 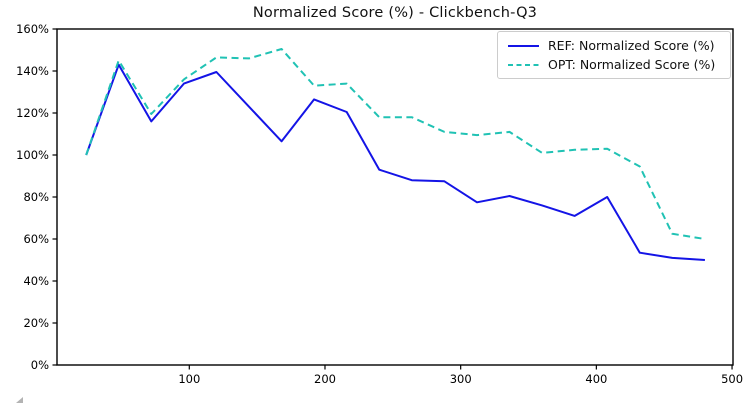 What do you see at coordinates (32, 155) in the screenshot?
I see `y-tick-label: 100%` at bounding box center [32, 155].